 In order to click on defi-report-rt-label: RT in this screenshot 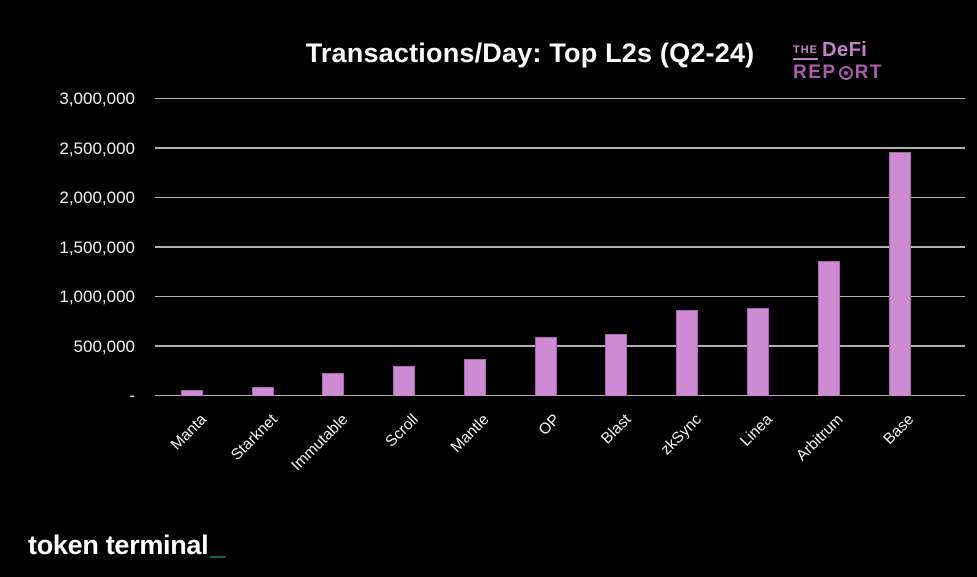, I will do `click(868, 72)`.